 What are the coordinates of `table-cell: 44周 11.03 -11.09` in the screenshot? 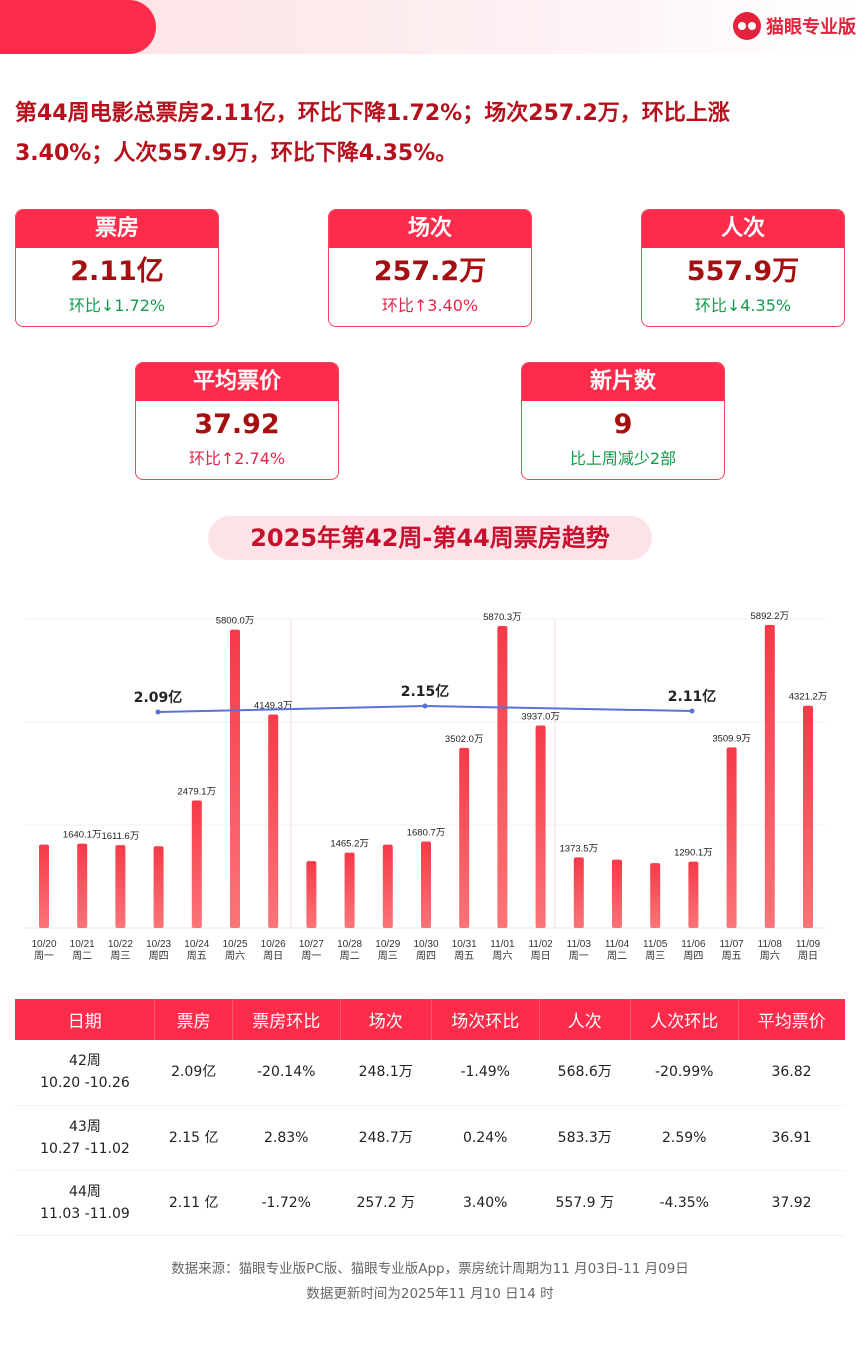 It's located at (85, 1203).